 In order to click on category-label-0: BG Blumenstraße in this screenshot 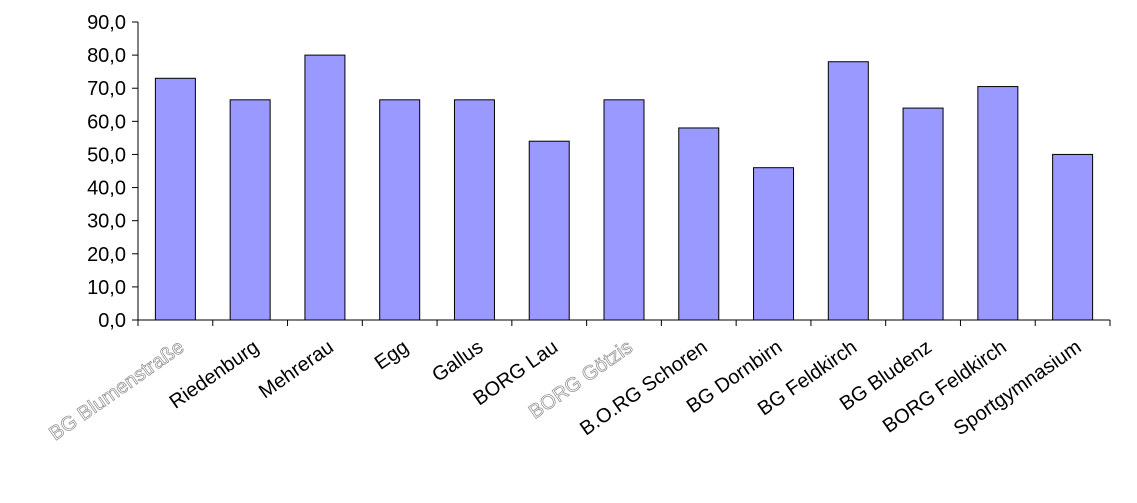, I will do `click(116, 390)`.